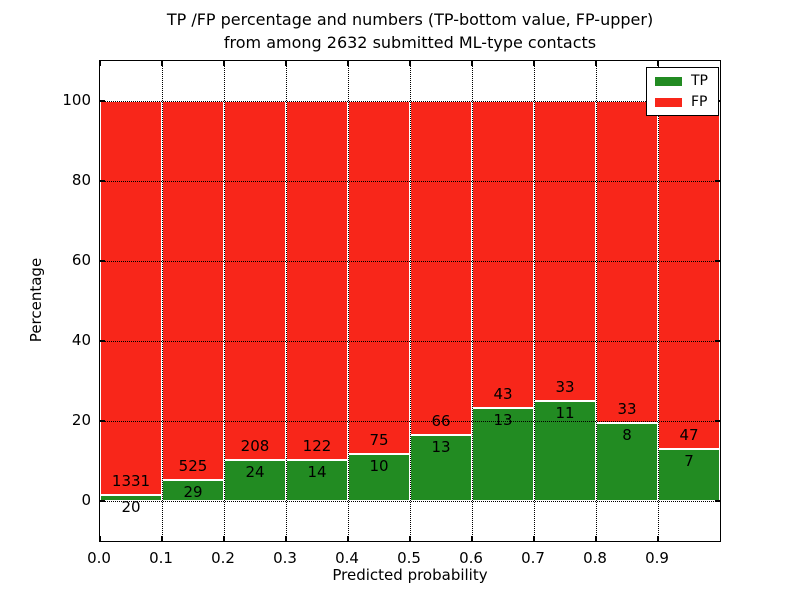 This screenshot has width=800, height=600. I want to click on y-tick-label: 0, so click(86, 500).